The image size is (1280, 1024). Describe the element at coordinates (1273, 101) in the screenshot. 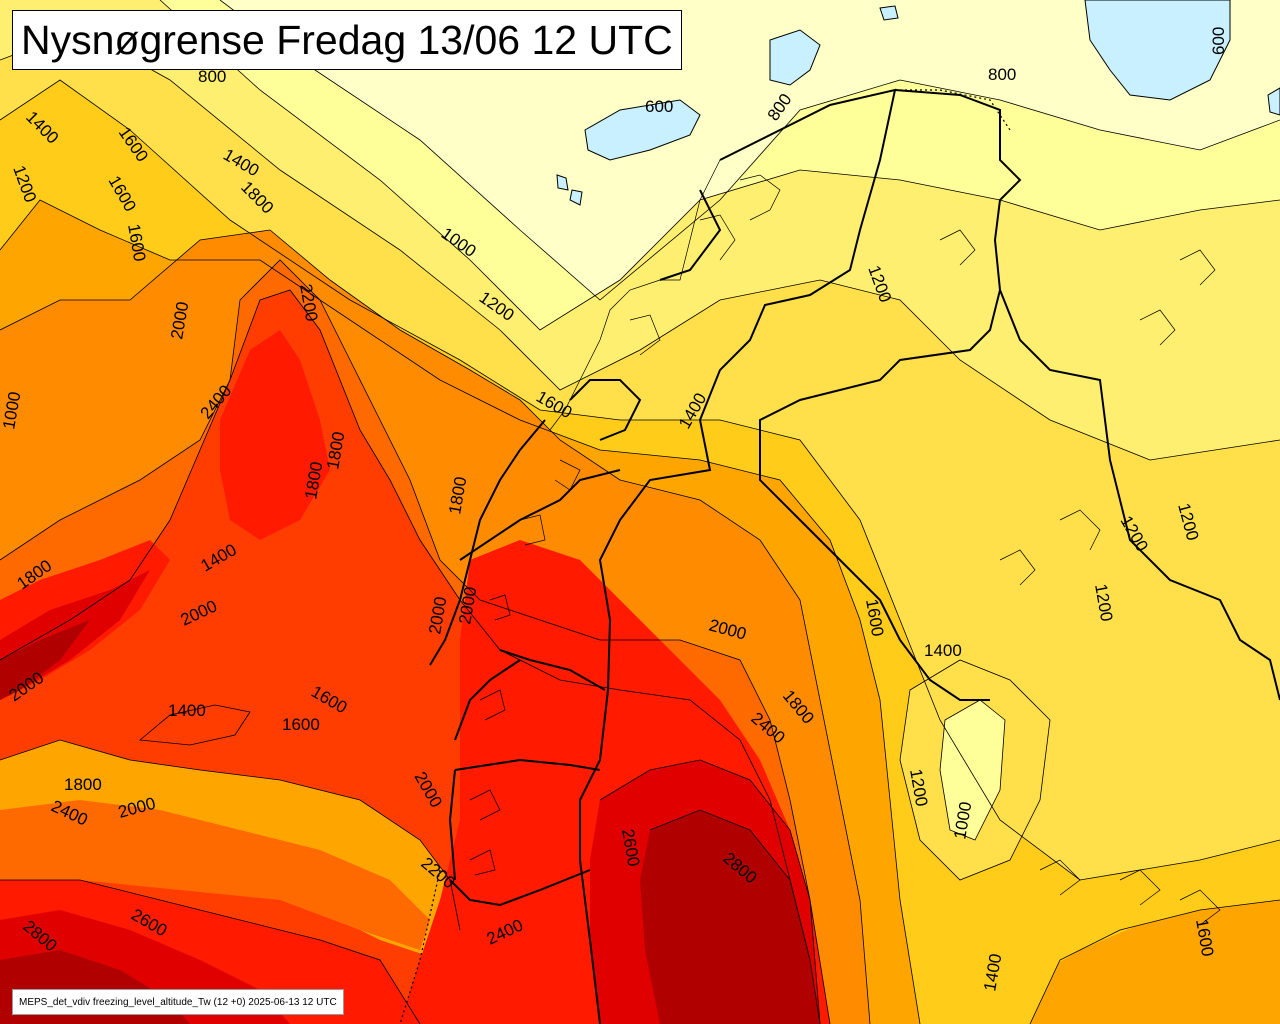

I see `lake-east` at that location.